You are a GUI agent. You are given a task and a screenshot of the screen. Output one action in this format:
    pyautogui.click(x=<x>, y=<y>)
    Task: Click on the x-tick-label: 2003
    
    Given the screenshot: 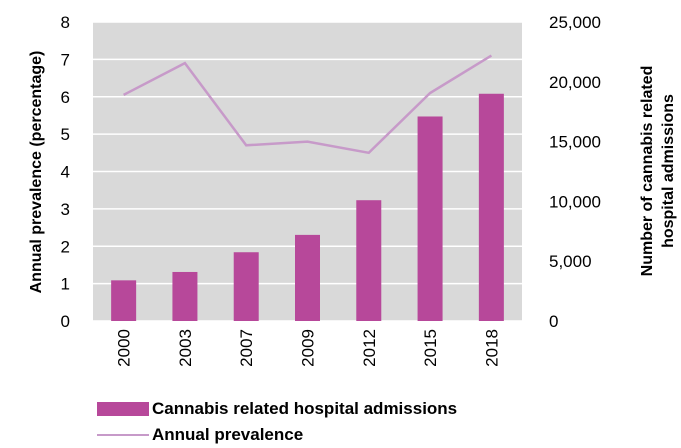 What is the action you would take?
    pyautogui.click(x=185, y=348)
    